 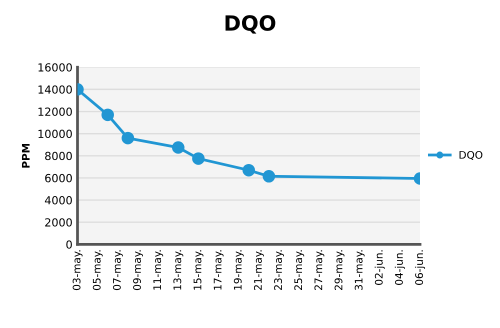 I want to click on x-tick-label: 27-may., so click(x=319, y=270).